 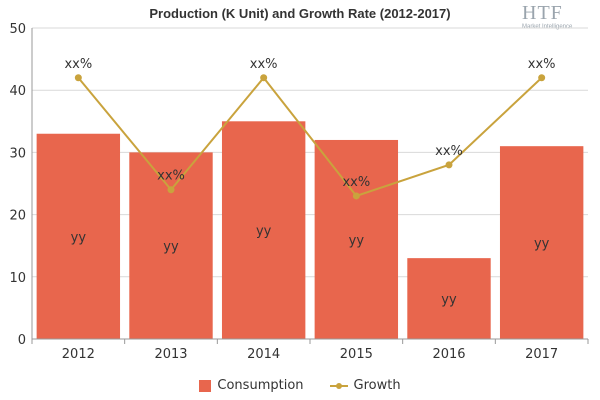 I want to click on legend-swatch-bar, so click(x=205, y=385).